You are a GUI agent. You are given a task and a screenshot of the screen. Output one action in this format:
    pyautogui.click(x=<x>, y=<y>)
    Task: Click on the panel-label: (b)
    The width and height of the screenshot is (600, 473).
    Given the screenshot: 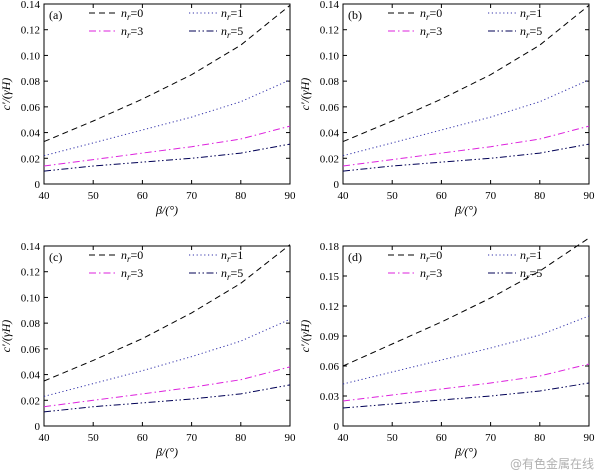 What is the action you would take?
    pyautogui.click(x=355, y=15)
    